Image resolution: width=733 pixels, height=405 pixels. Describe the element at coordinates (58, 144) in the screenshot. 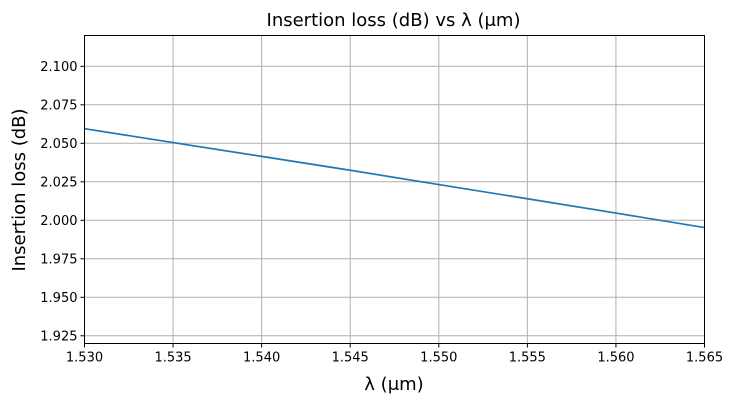

I see `y-tick-label: 2.050` at that location.